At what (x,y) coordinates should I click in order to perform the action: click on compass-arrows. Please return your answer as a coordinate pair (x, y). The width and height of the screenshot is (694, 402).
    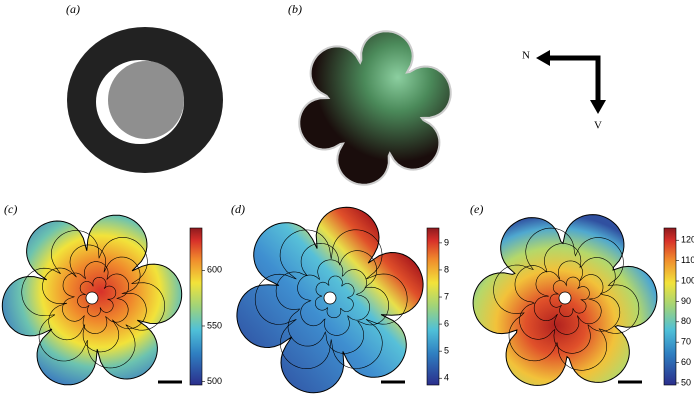
    Looking at the image, I should click on (574, 78).